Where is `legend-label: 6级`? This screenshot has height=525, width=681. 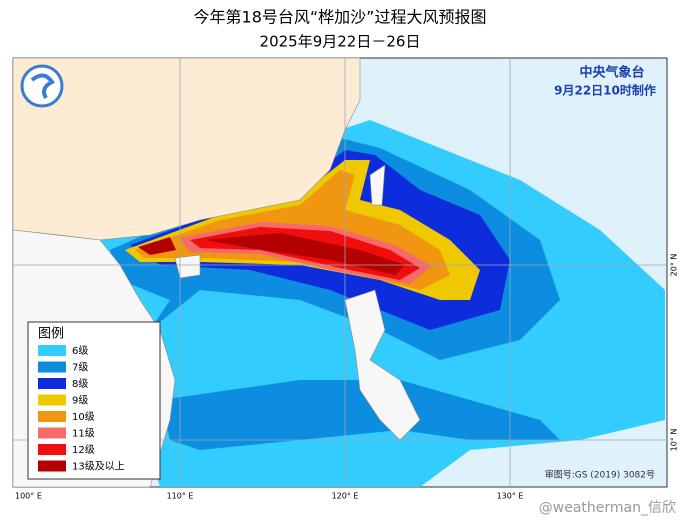
legend-label: 6级 is located at coordinates (80, 351).